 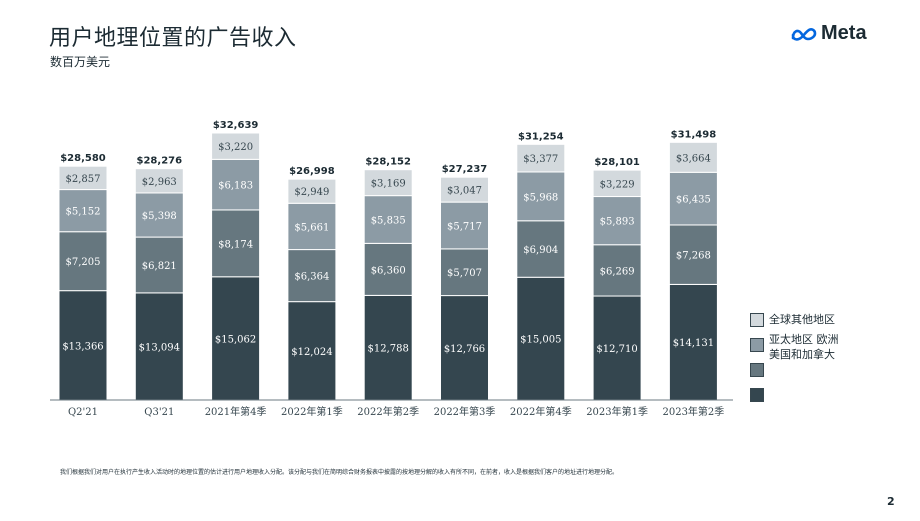 I want to click on bar-total-label: $31,498, so click(x=694, y=134).